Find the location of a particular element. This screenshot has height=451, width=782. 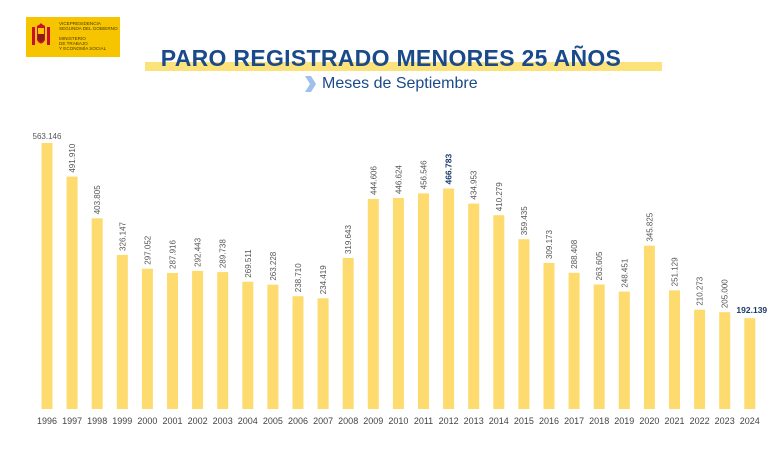

bar-2024 is located at coordinates (750, 363).